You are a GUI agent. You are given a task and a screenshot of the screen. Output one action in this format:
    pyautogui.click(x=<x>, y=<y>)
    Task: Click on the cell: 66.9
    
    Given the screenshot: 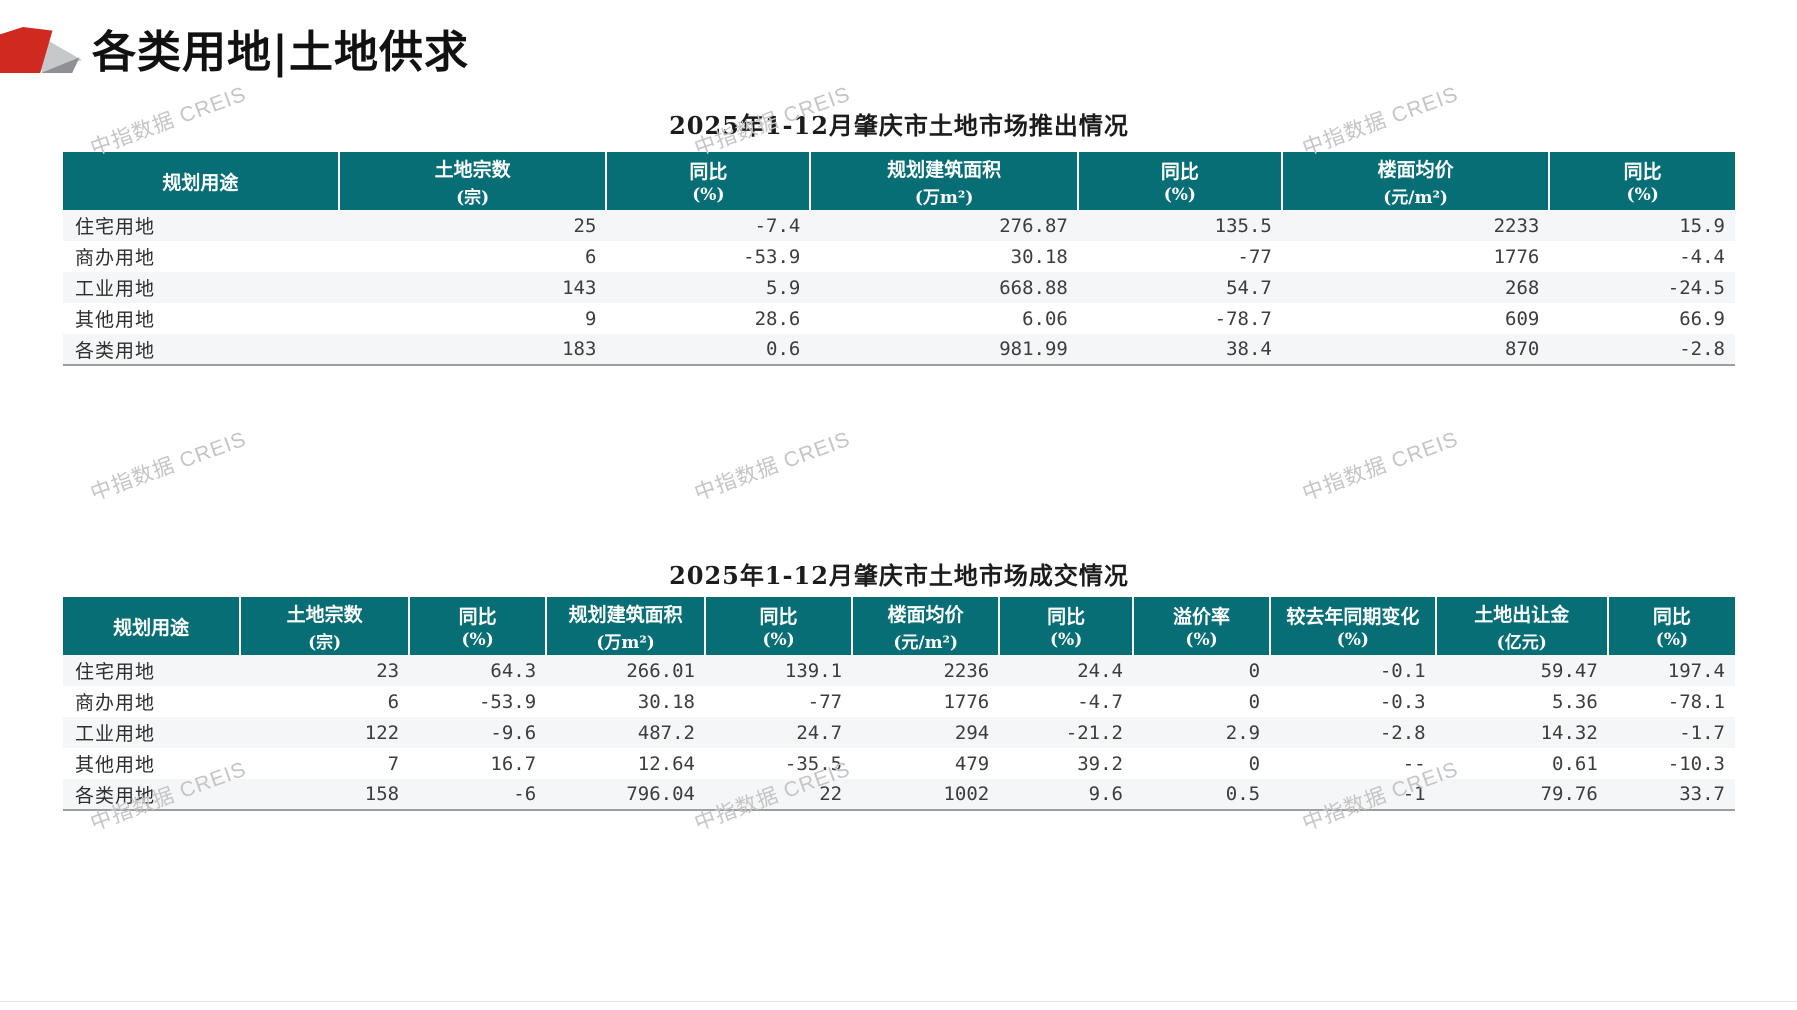 What is the action you would take?
    pyautogui.click(x=1702, y=318)
    